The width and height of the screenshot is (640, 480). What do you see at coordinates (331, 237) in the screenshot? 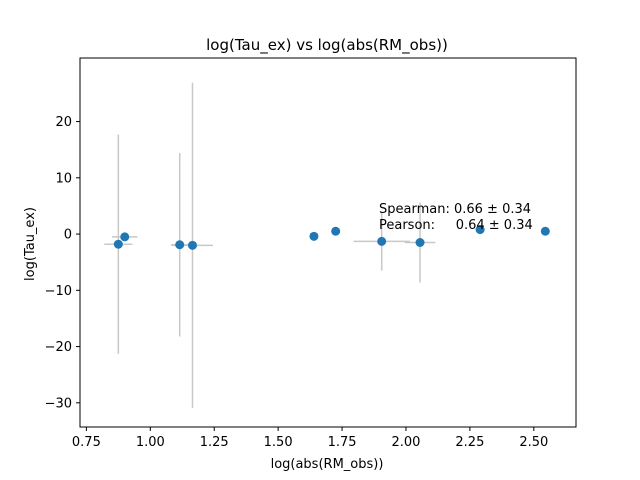
I see `point-layer` at bounding box center [331, 237].